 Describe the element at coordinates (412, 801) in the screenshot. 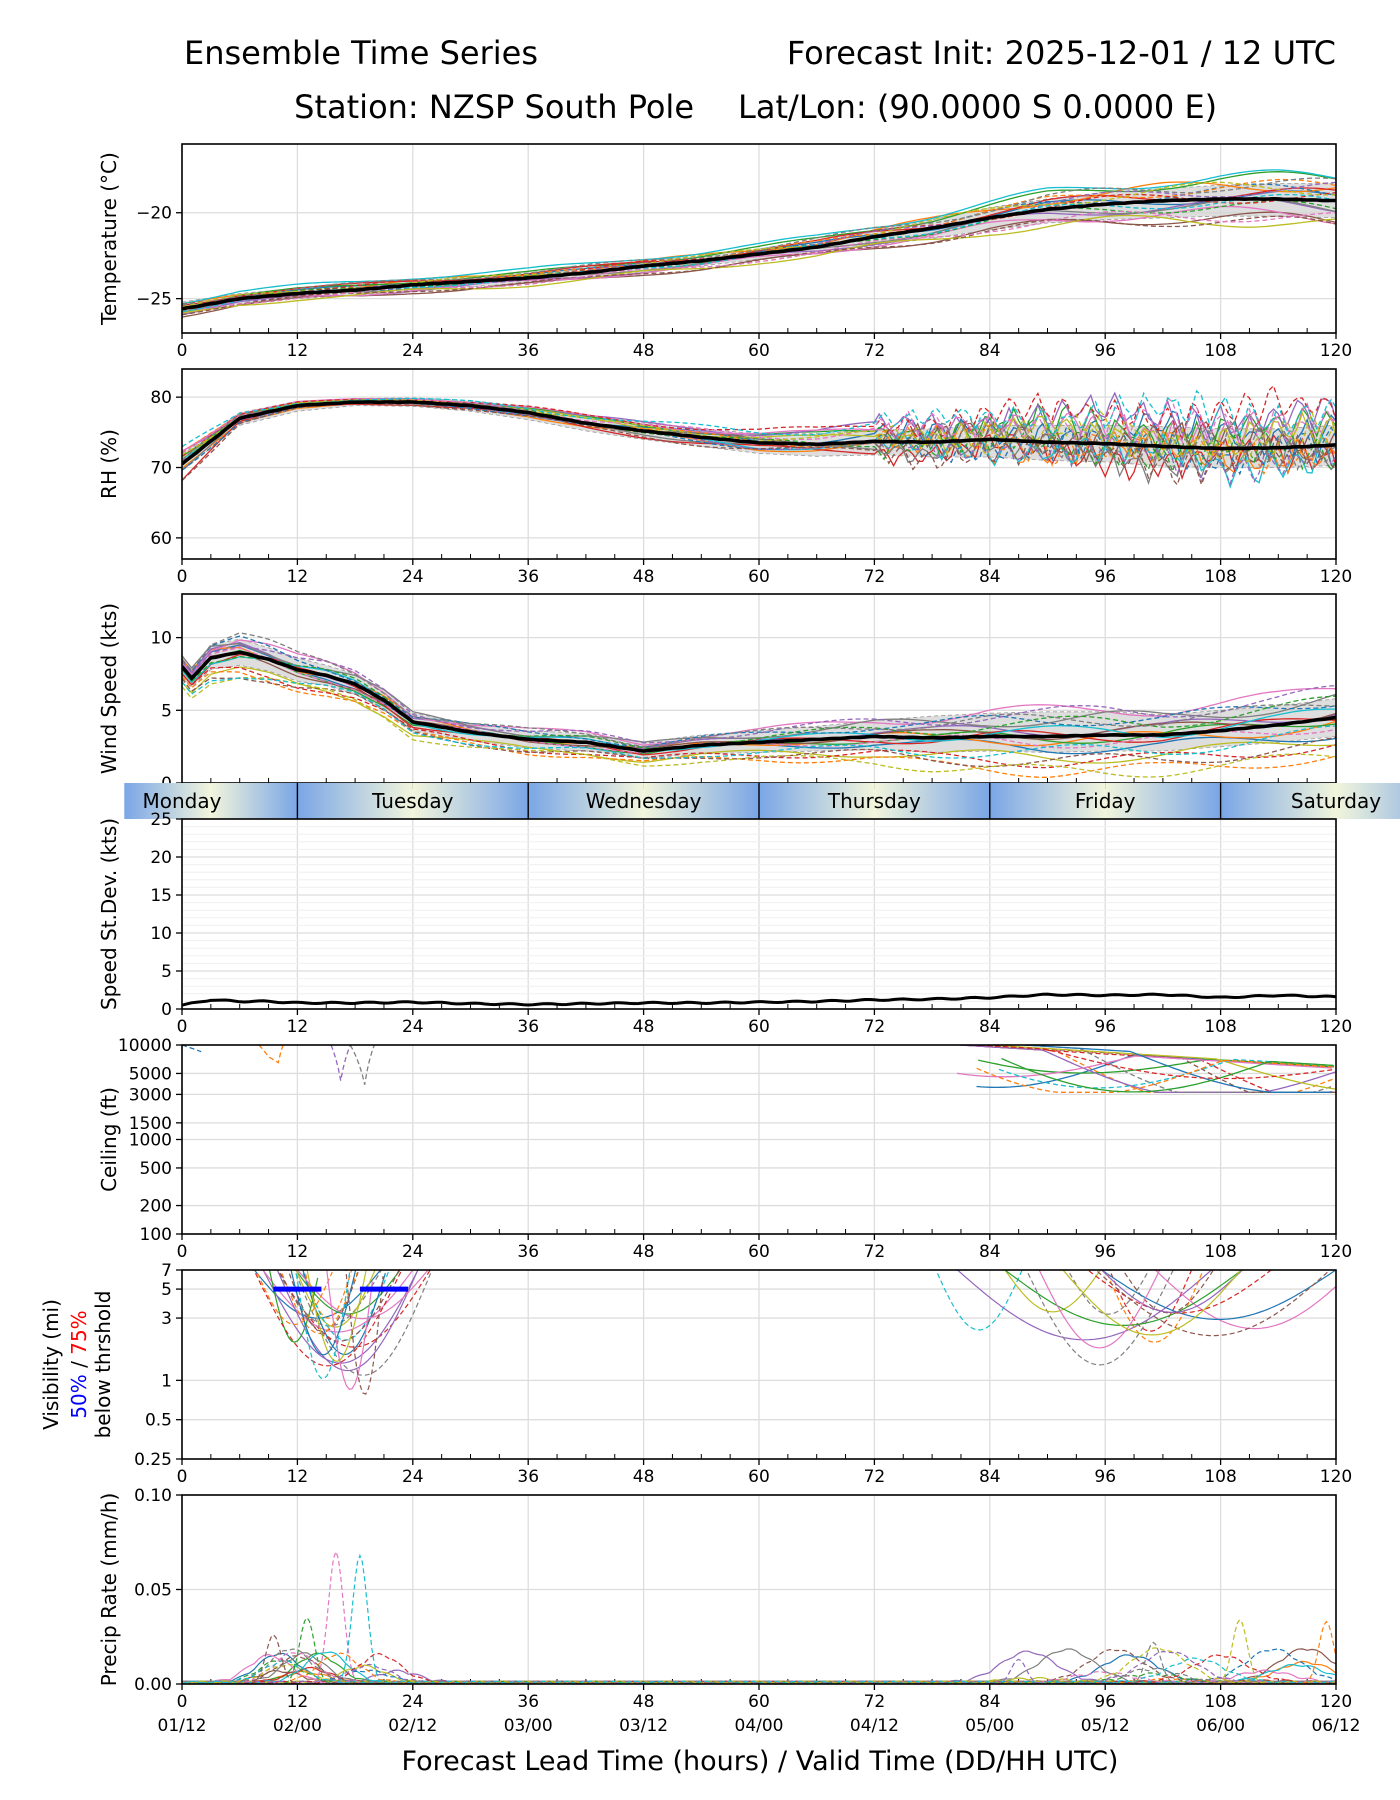

I see `day-label-tuesday: Tuesday` at that location.